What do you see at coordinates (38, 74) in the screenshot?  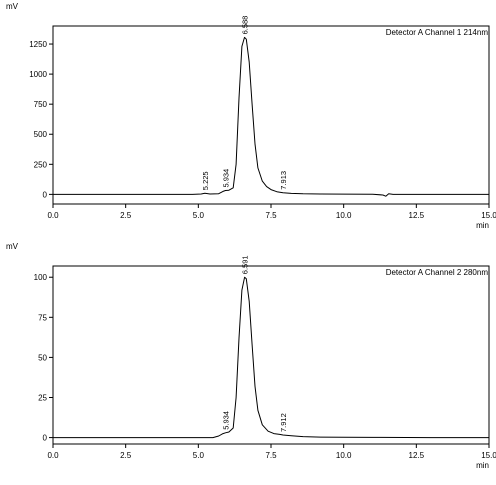 I see `y-tick-label: 1000` at bounding box center [38, 74].